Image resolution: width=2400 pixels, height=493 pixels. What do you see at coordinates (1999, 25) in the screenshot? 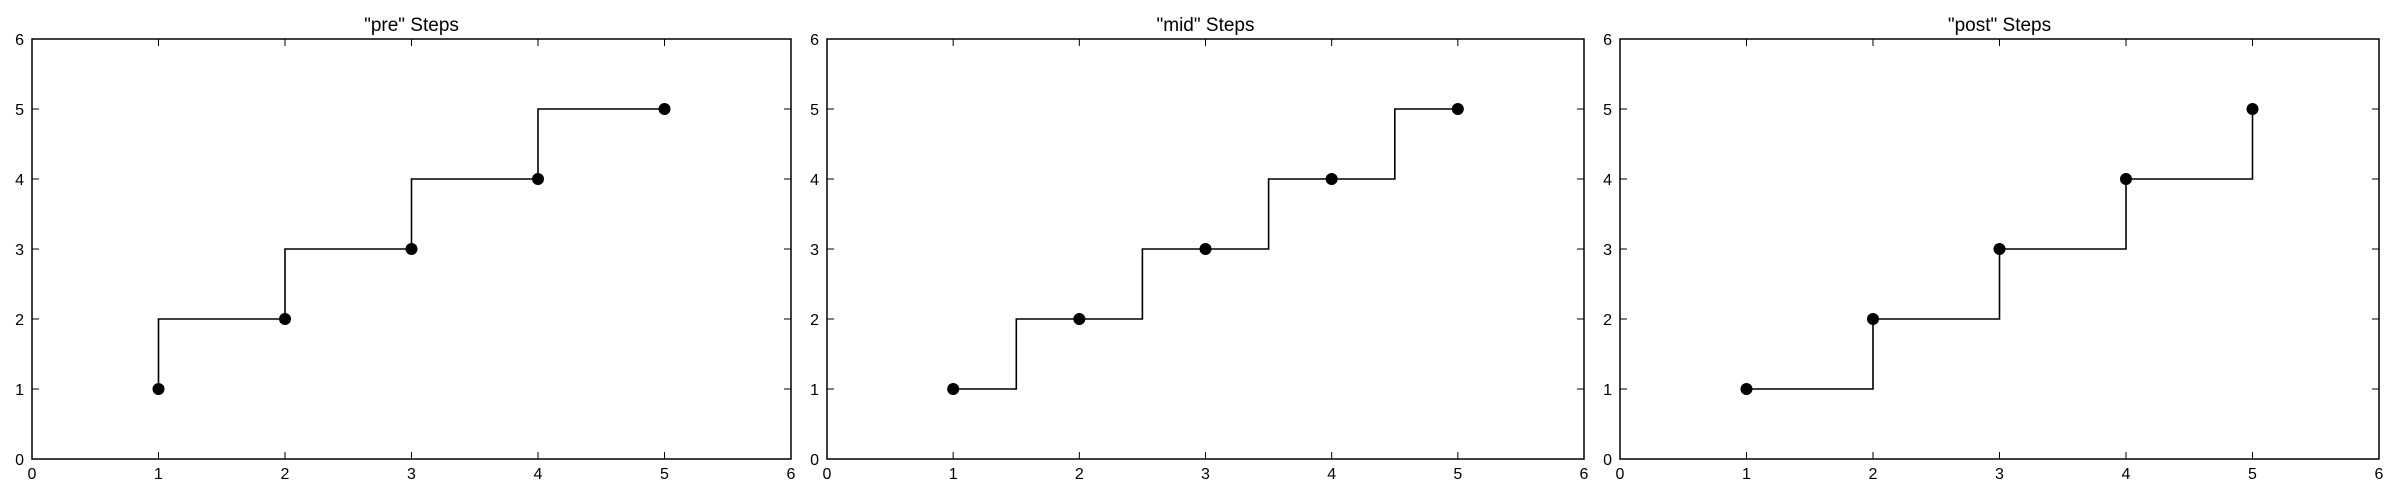
I see `chart-title: "post" Steps` at bounding box center [1999, 25].